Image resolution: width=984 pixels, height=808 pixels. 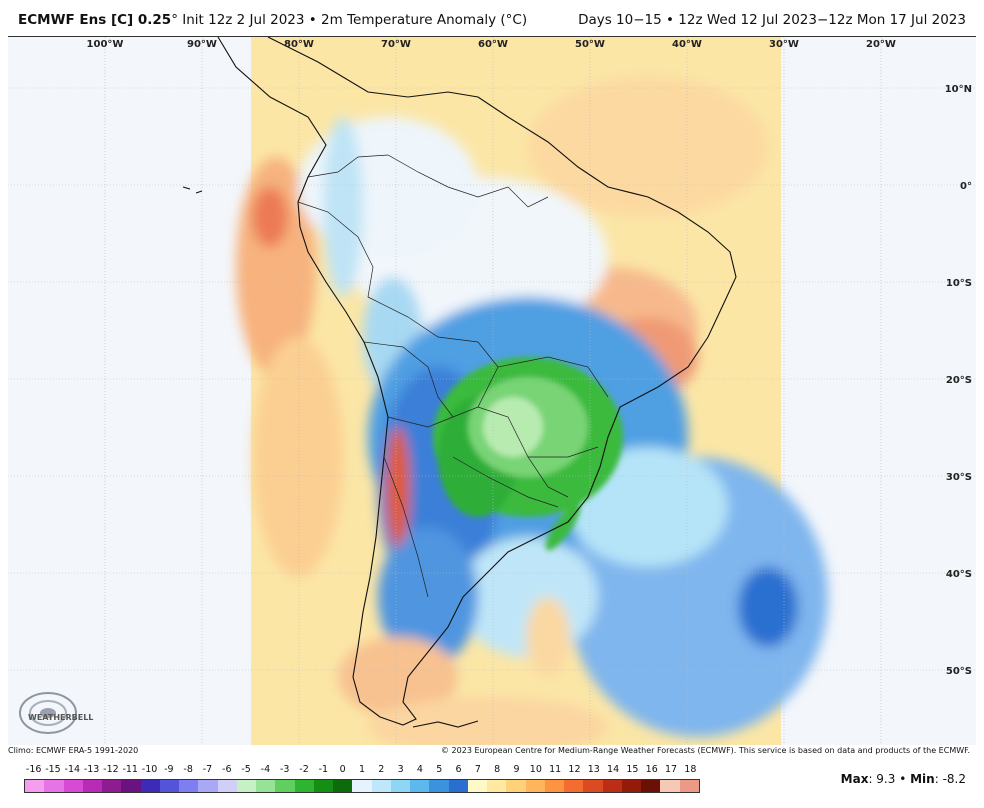 What do you see at coordinates (959, 671) in the screenshot?
I see `lat-label: 50°S` at bounding box center [959, 671].